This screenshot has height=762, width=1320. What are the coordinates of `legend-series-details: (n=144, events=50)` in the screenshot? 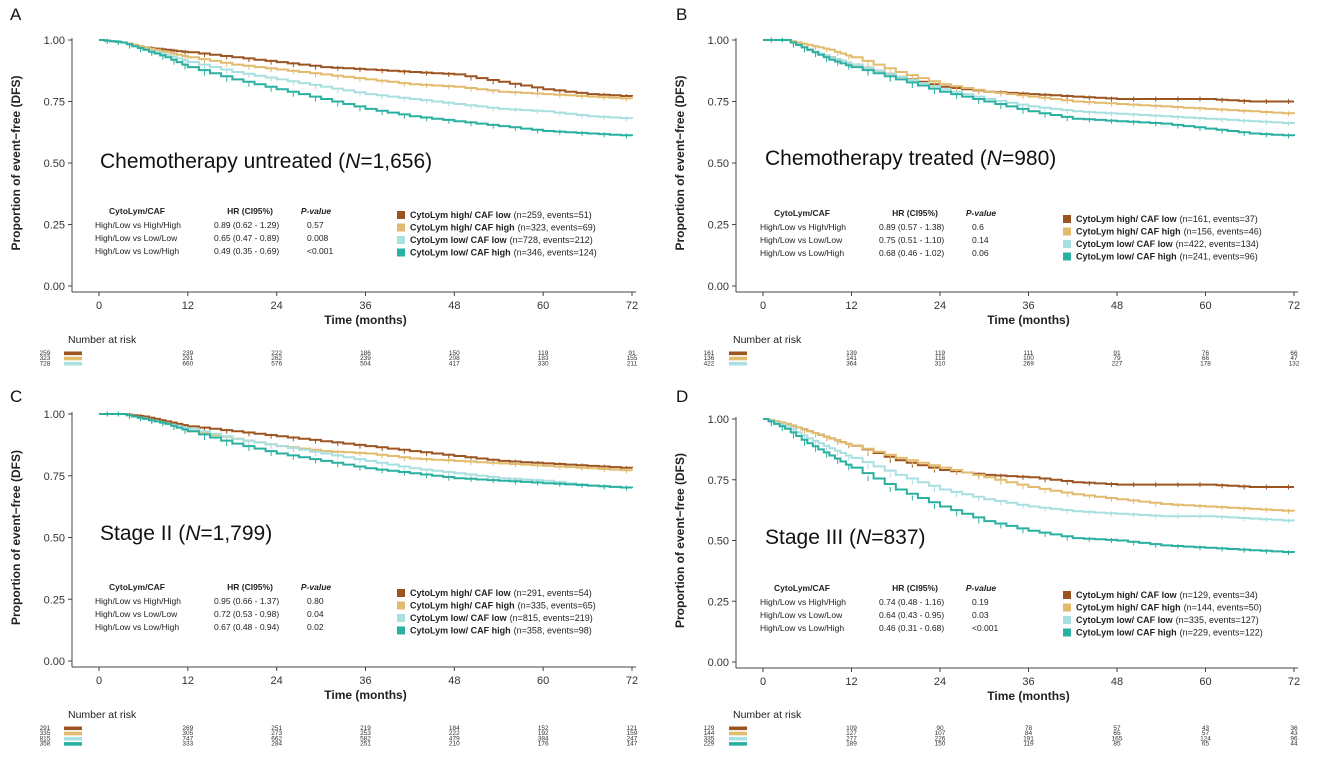 It's located at (1223, 608).